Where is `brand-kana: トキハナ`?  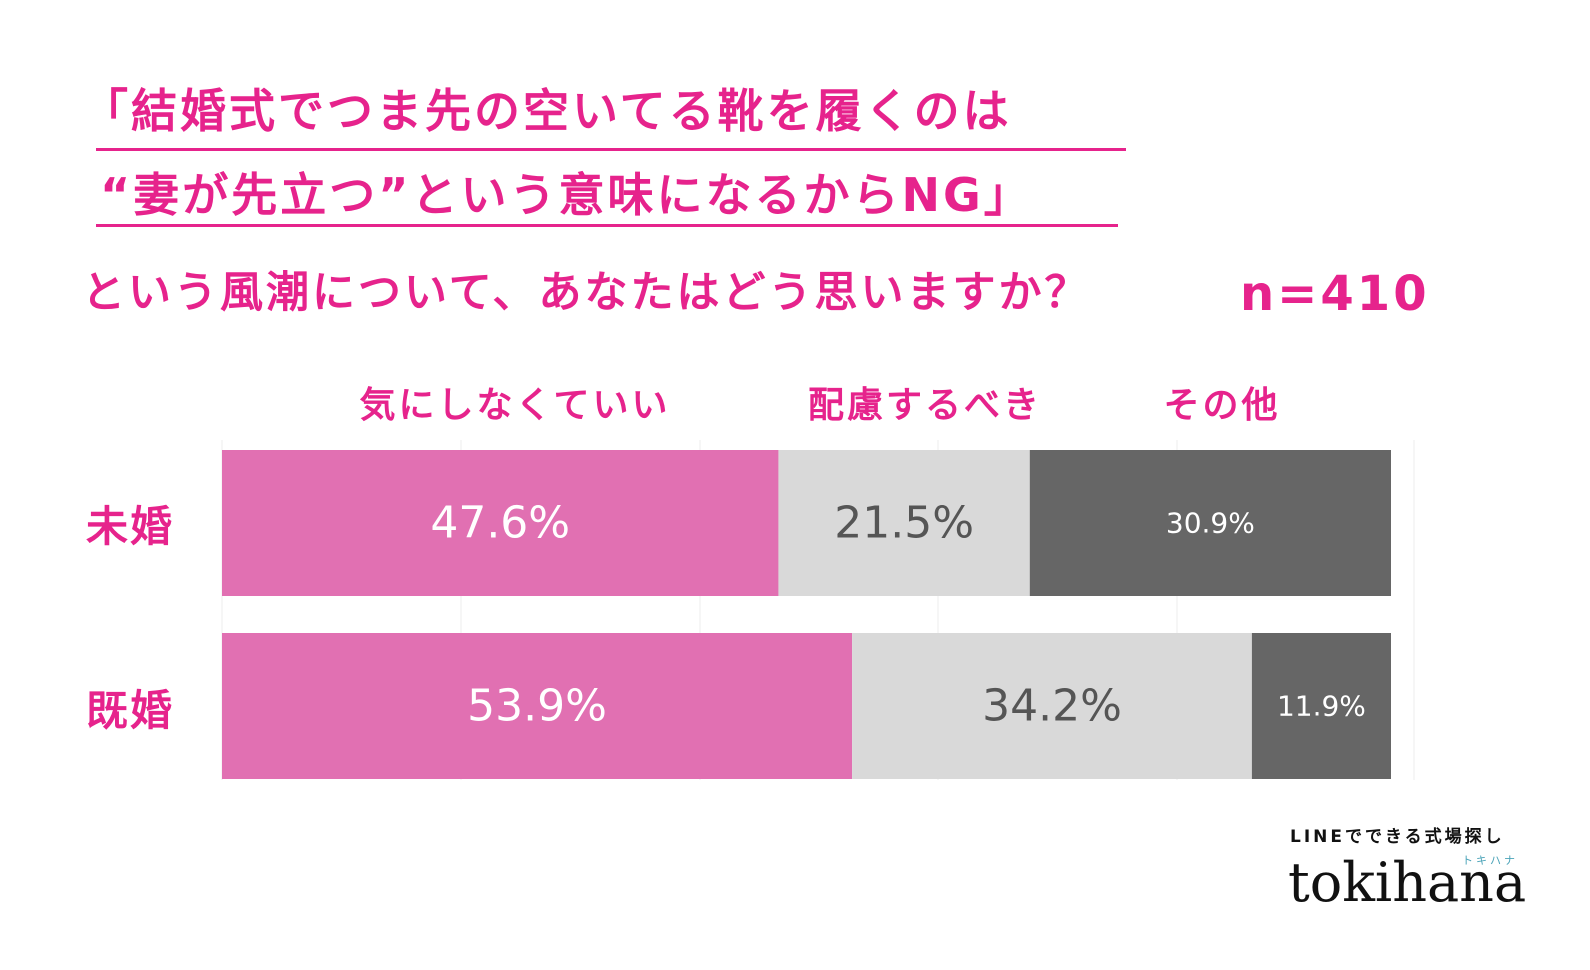 brand-kana: トキハナ is located at coordinates (1490, 860).